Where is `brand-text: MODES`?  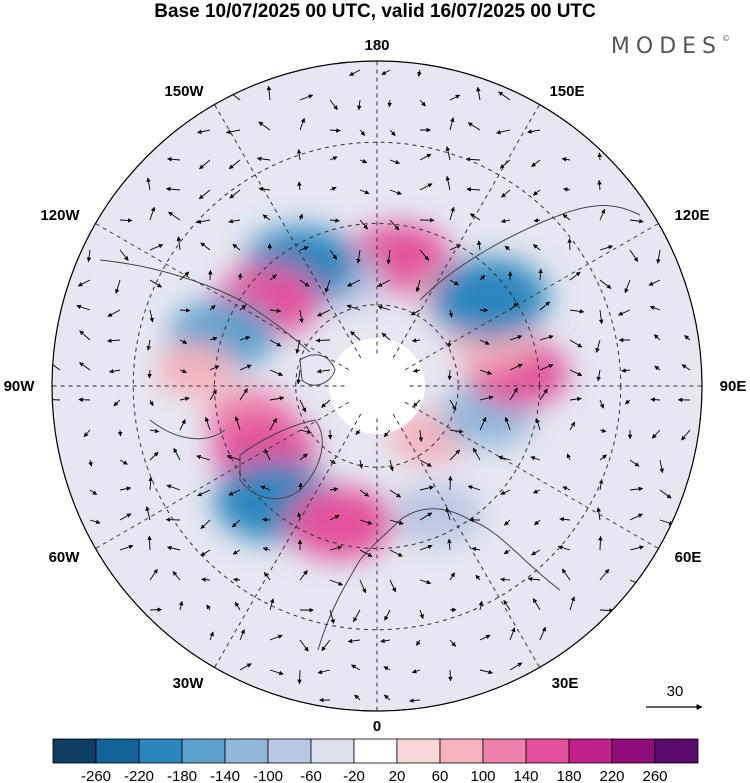
brand-text: MODES is located at coordinates (666, 46).